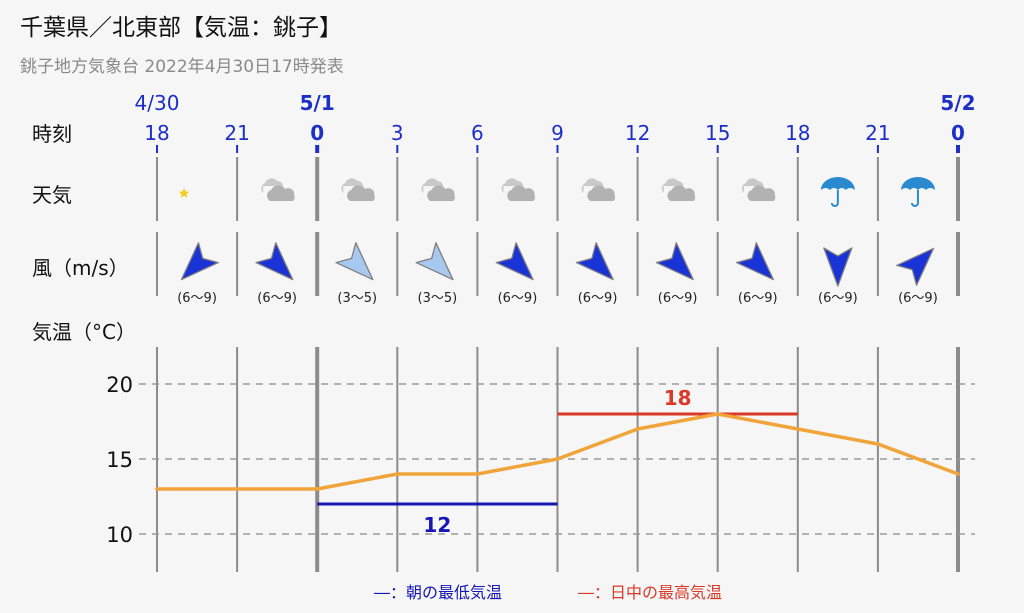  I want to click on date-label: 4/30, so click(157, 103).